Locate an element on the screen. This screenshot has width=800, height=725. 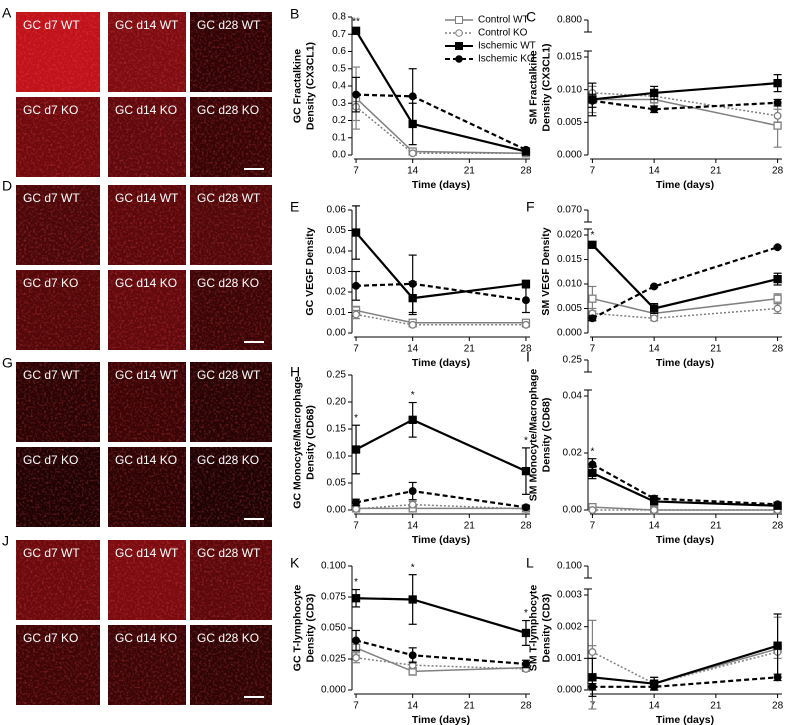
y-tick-label: 0.01 is located at coordinates (337, 312).